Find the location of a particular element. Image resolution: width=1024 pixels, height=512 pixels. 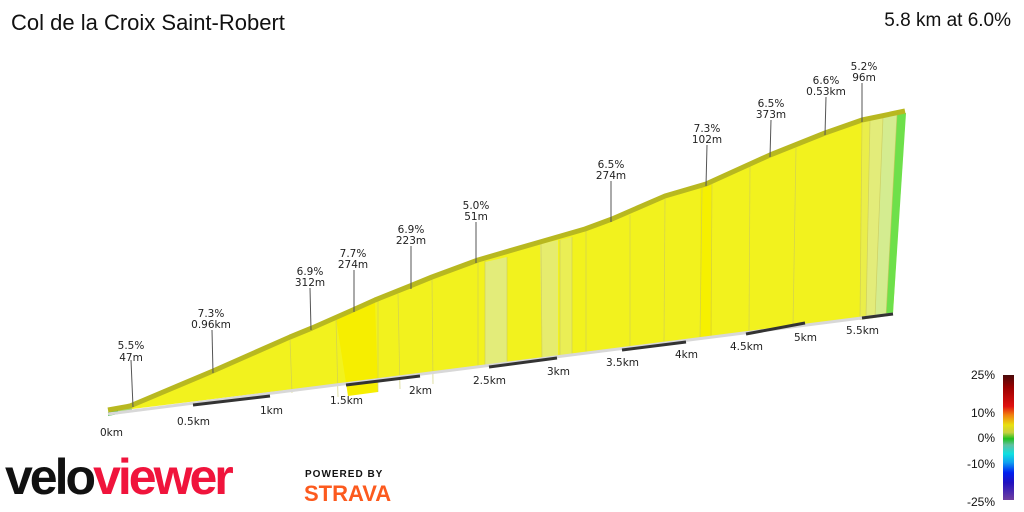

x-tick: 0.5km is located at coordinates (193, 422).